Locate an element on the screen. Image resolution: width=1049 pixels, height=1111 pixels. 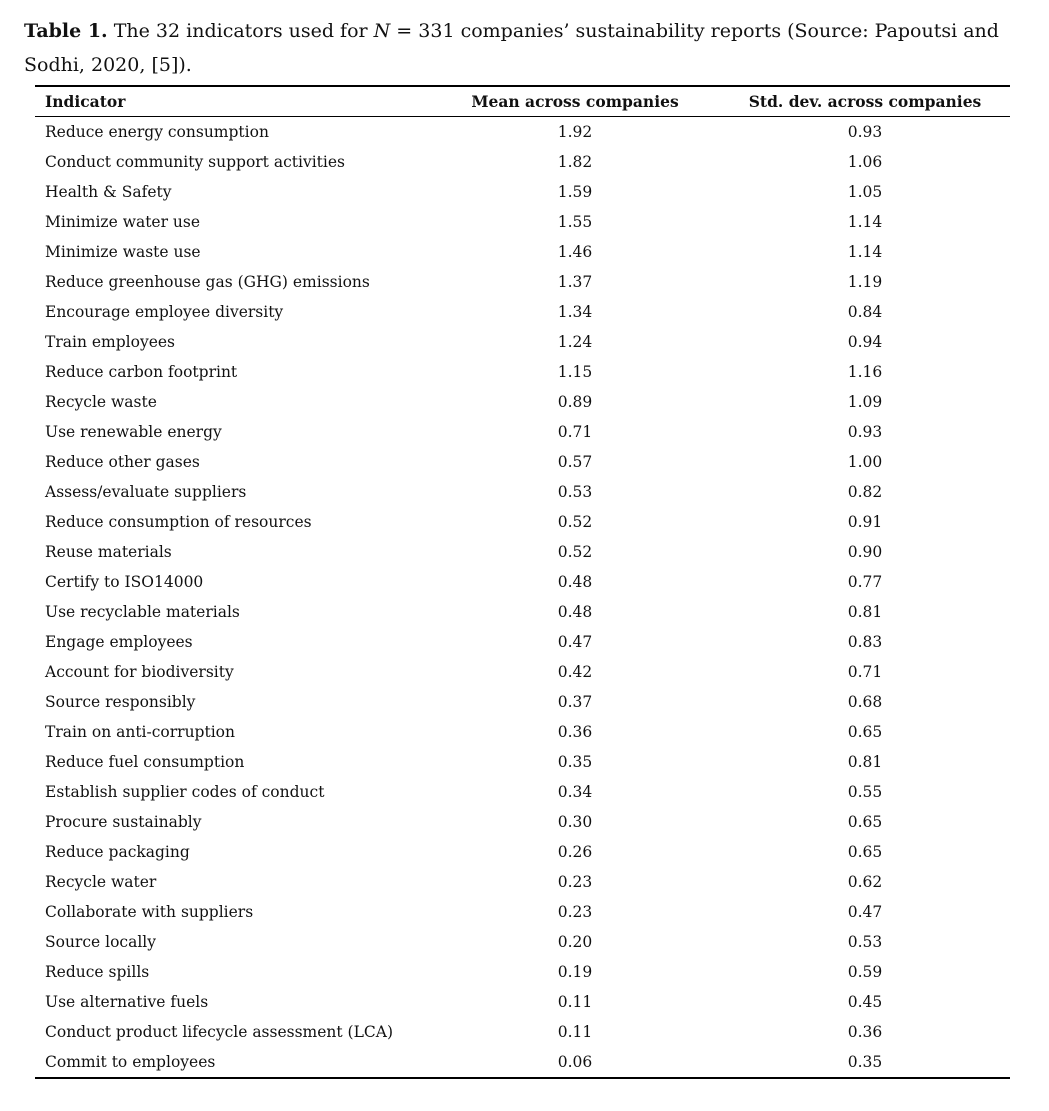
std-dev-cell: 0.68 is located at coordinates (865, 702).